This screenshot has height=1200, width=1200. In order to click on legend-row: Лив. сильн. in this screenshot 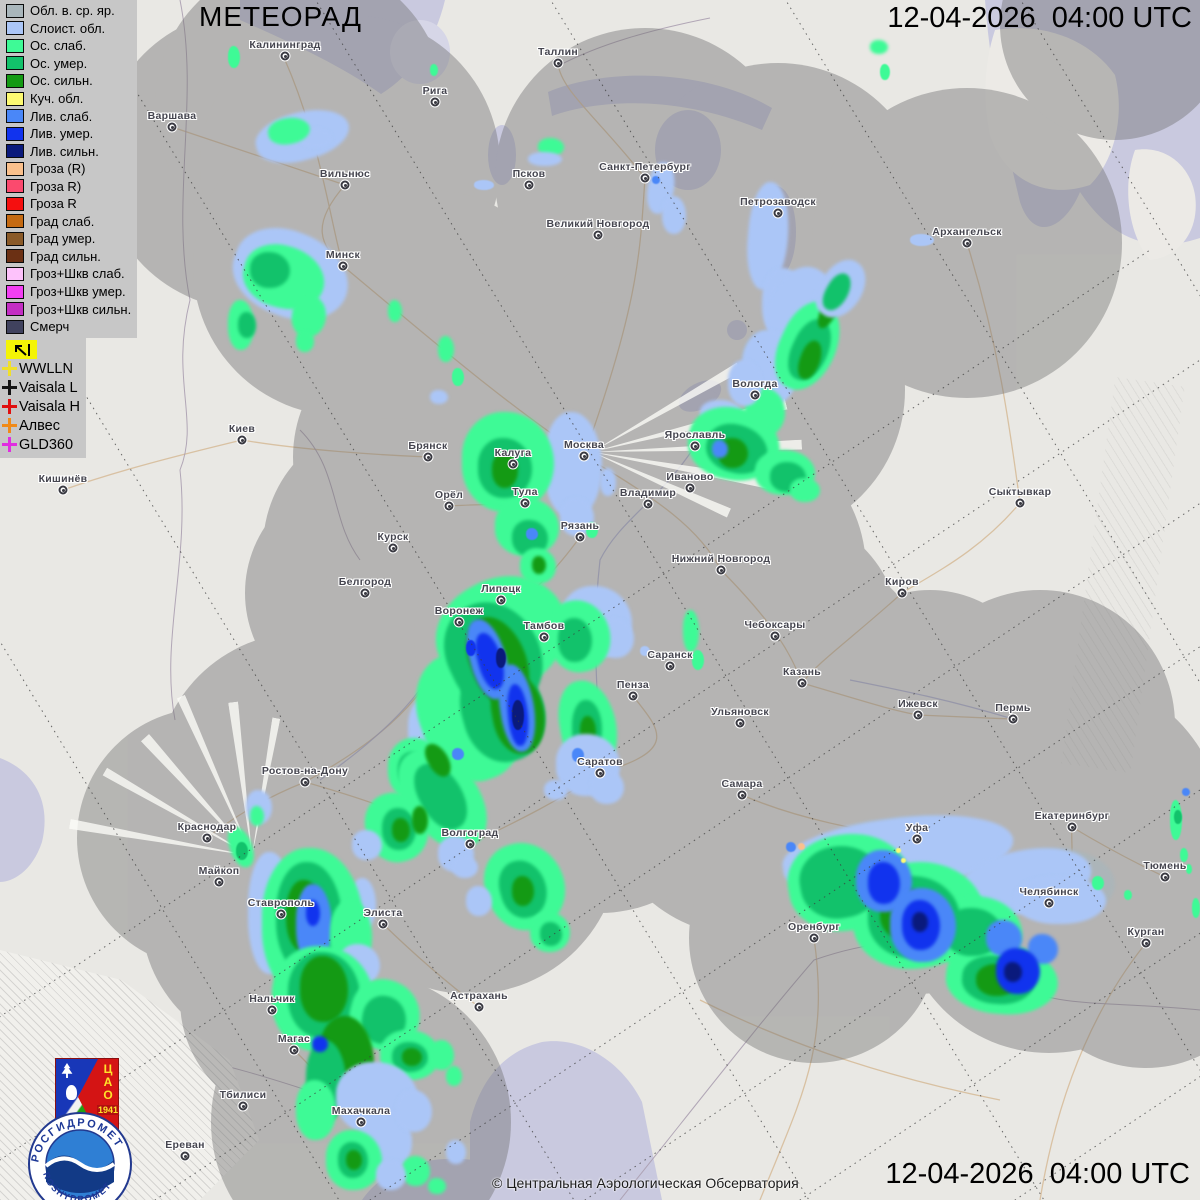, I will do `click(68, 151)`.